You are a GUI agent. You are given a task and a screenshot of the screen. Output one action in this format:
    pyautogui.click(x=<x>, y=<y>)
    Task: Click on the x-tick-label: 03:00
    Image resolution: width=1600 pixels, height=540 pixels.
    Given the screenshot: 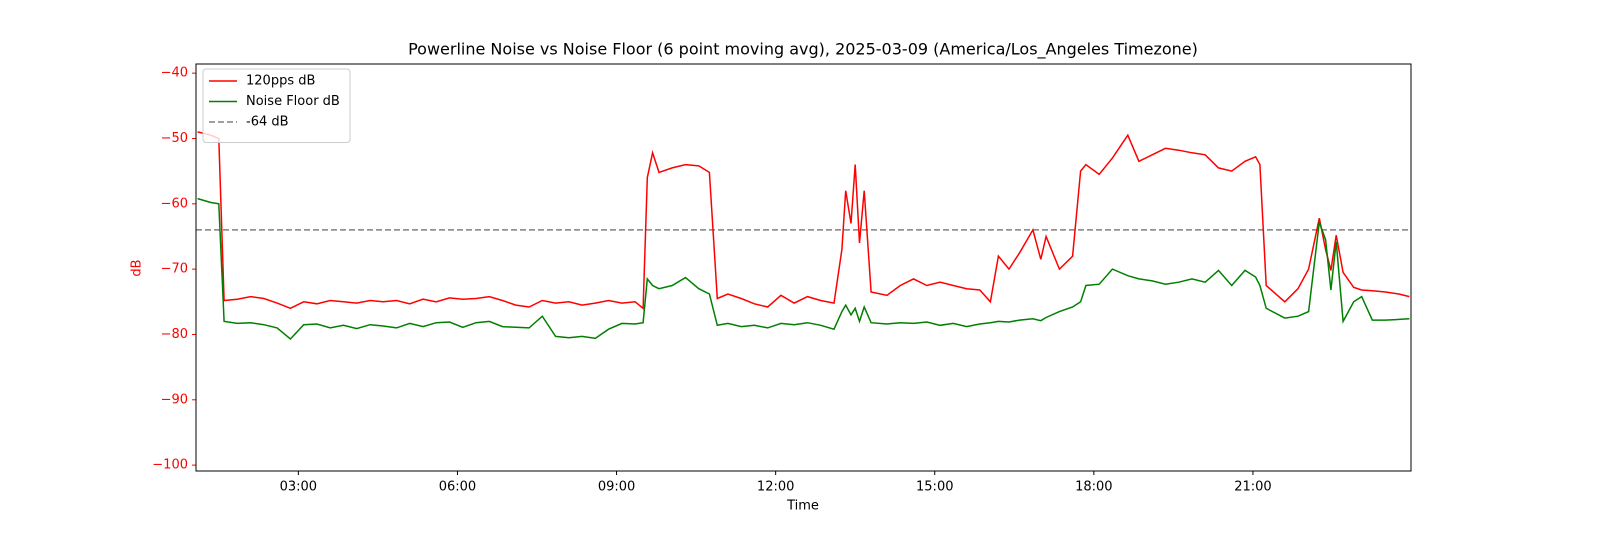 What is the action you would take?
    pyautogui.click(x=298, y=487)
    